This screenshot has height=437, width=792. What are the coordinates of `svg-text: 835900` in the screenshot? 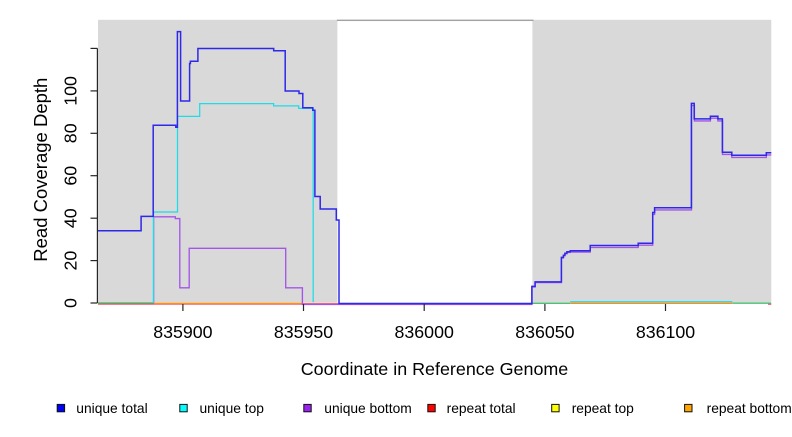 It's located at (182, 332).